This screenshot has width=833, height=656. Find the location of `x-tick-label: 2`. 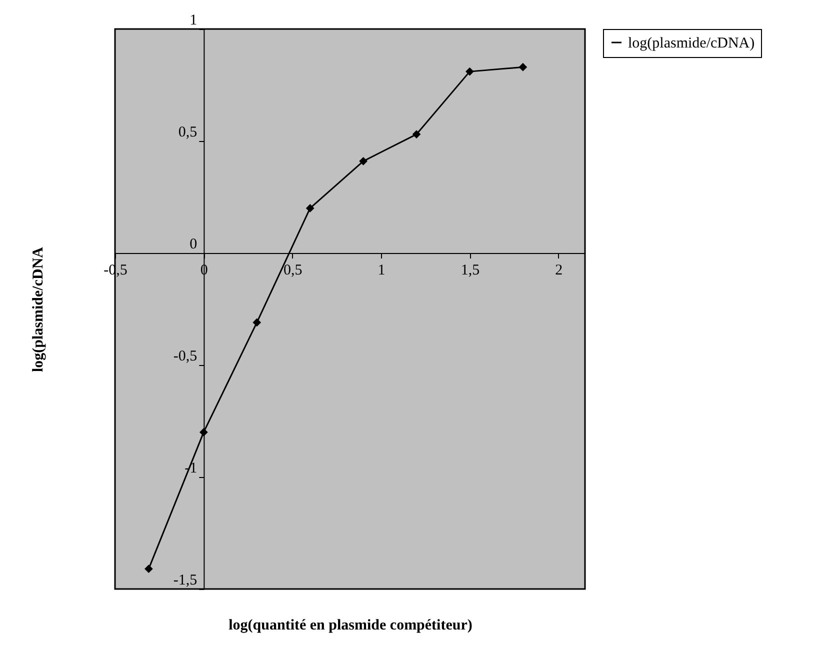

x-tick-label: 2 is located at coordinates (559, 270).